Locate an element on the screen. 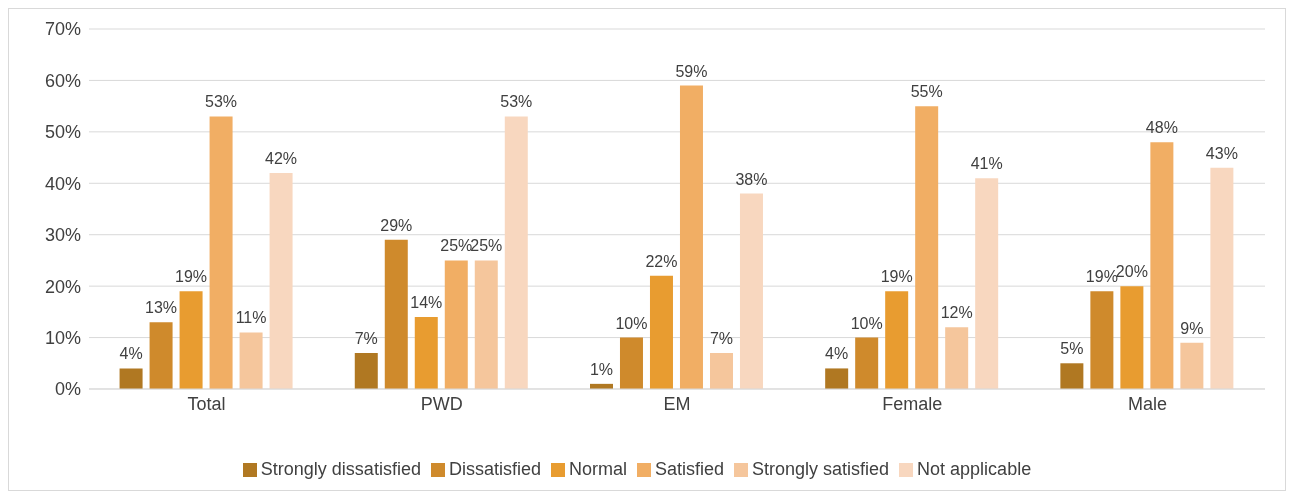  data-label: 55% is located at coordinates (926, 92).